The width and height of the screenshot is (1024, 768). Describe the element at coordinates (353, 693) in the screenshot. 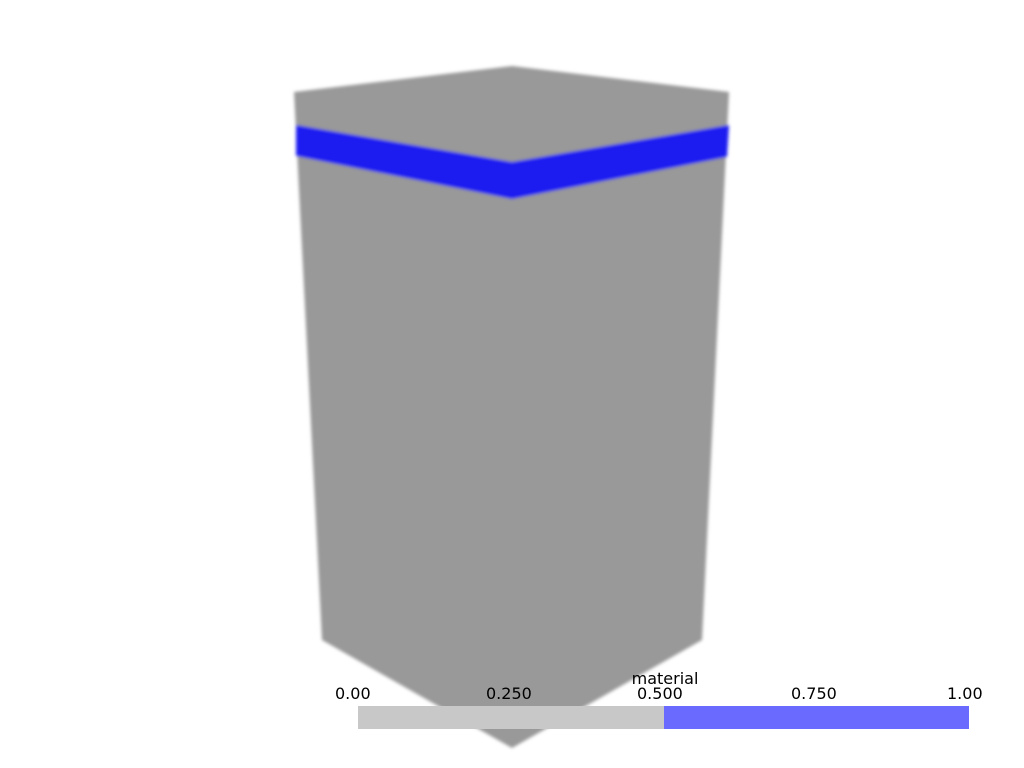

I see `scalar-bar-tick: 0.00` at that location.